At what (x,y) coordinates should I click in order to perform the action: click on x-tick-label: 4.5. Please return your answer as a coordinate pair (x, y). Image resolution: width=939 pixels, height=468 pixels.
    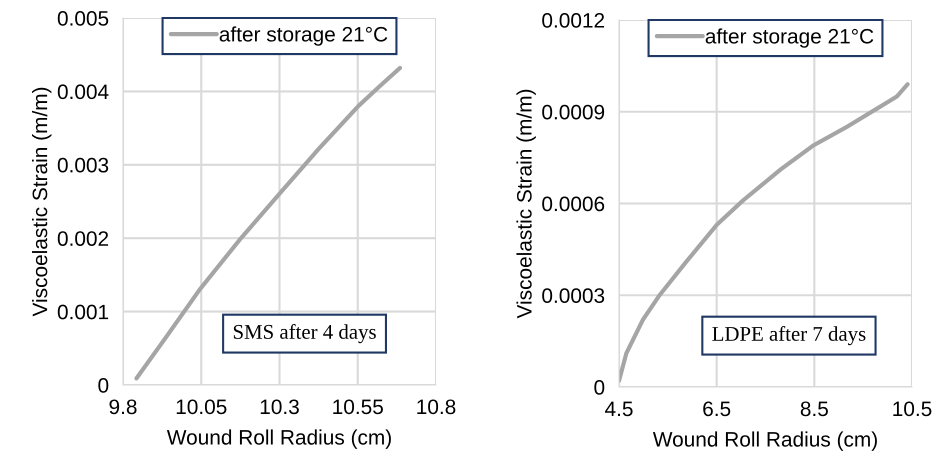
    Looking at the image, I should click on (619, 409).